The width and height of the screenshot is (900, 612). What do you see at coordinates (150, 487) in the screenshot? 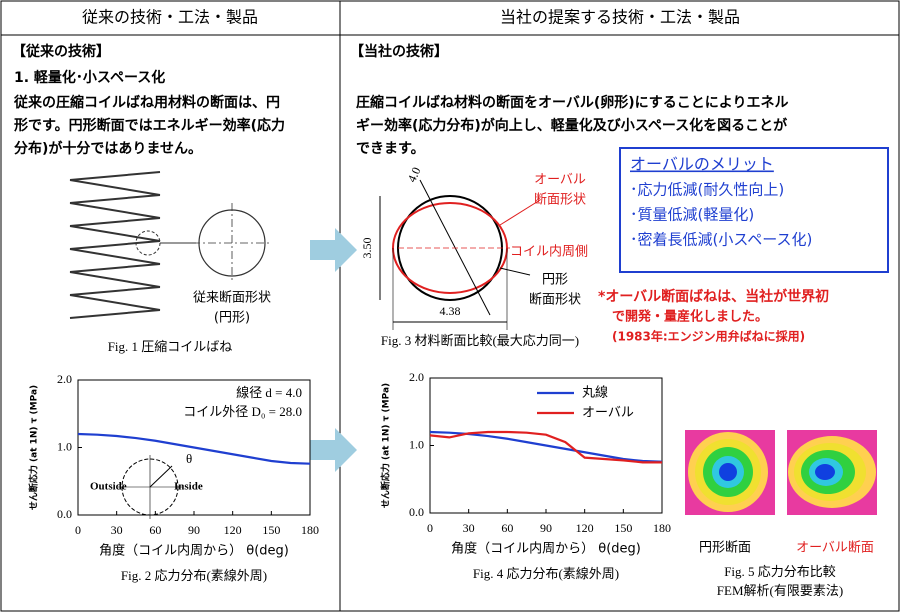
I see `inset` at bounding box center [150, 487].